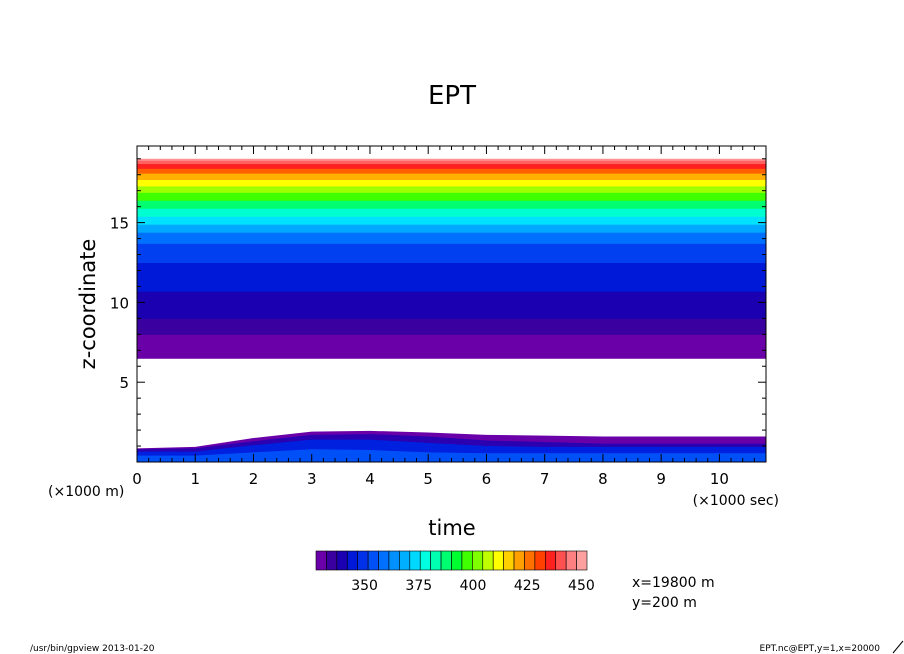 The image size is (904, 654). What do you see at coordinates (137, 479) in the screenshot?
I see `x-tick-label: 0` at bounding box center [137, 479].